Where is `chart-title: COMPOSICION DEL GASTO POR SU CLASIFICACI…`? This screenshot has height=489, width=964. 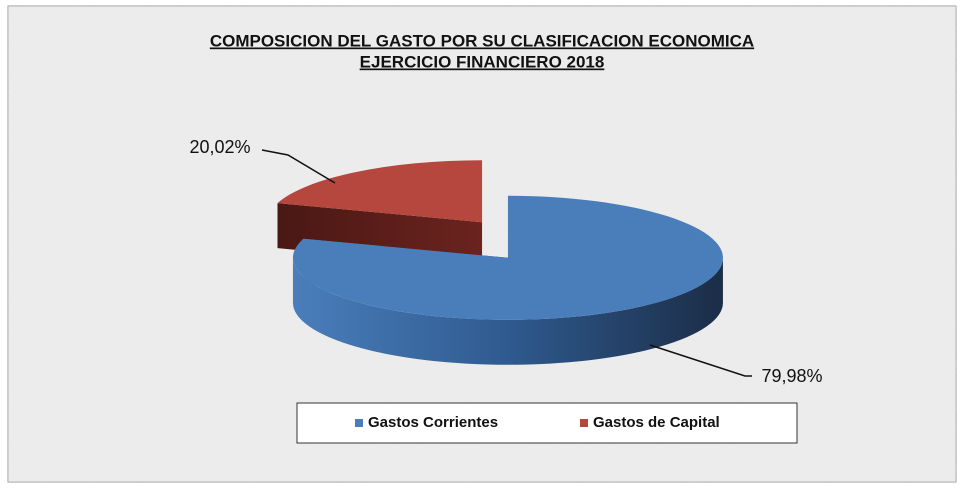
chart-title: COMPOSICION DEL GASTO POR SU CLASIFICACI… is located at coordinates (482, 40).